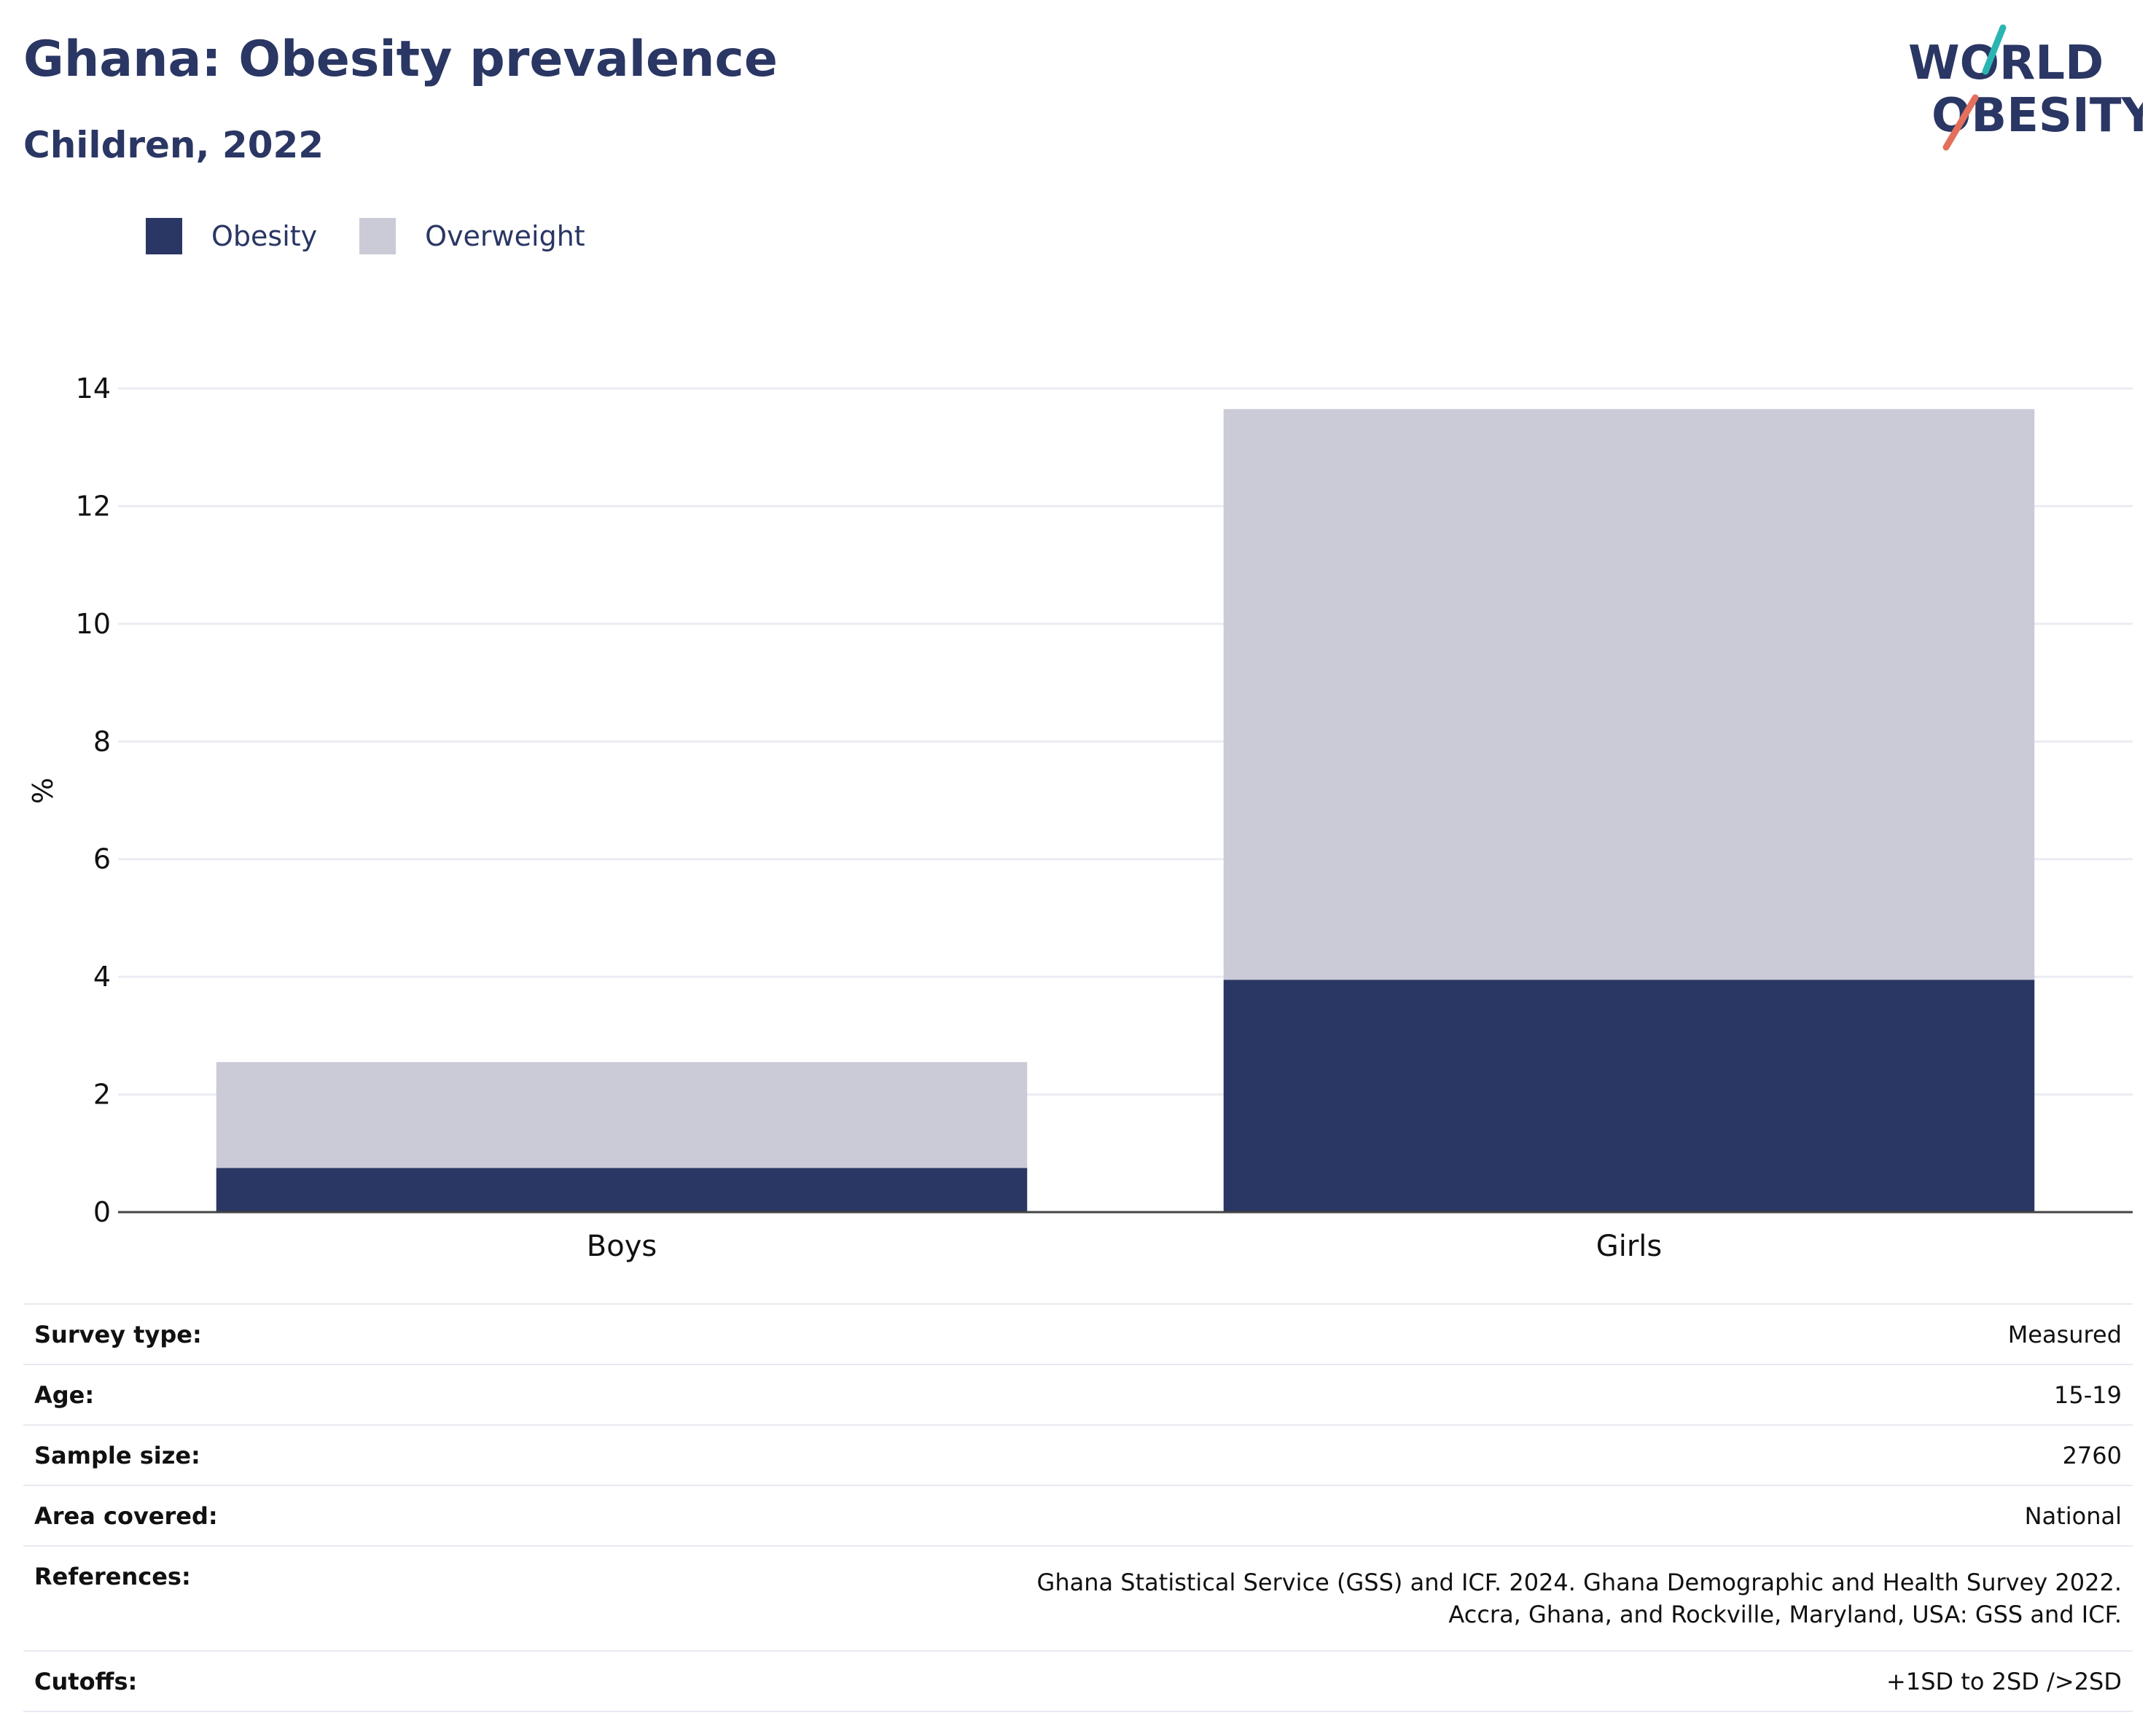 This screenshot has height=1734, width=2156. Describe the element at coordinates (253, 1681) in the screenshot. I see `info-label: Cutoffs:` at that location.